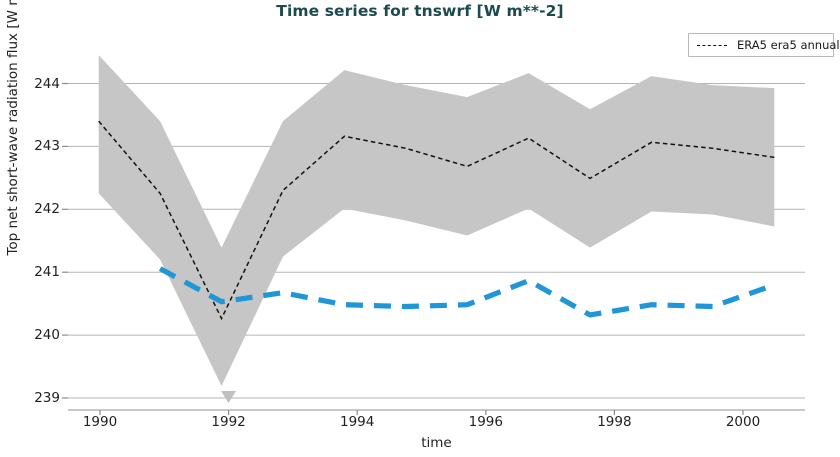 The height and width of the screenshot is (457, 840). I want to click on y-axis-tick-marks, so click(65, 240).